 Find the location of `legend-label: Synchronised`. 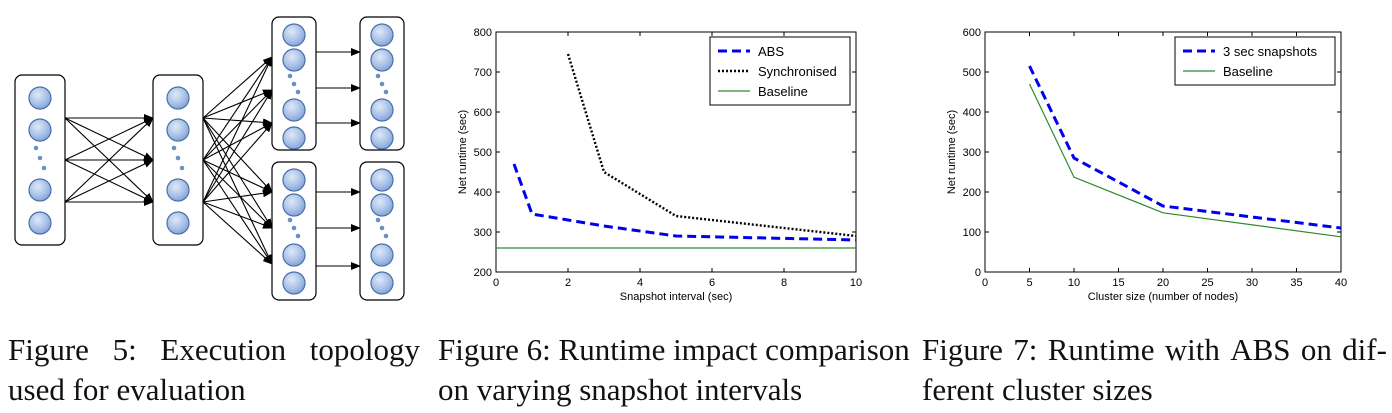

legend-label: Synchronised is located at coordinates (797, 71).